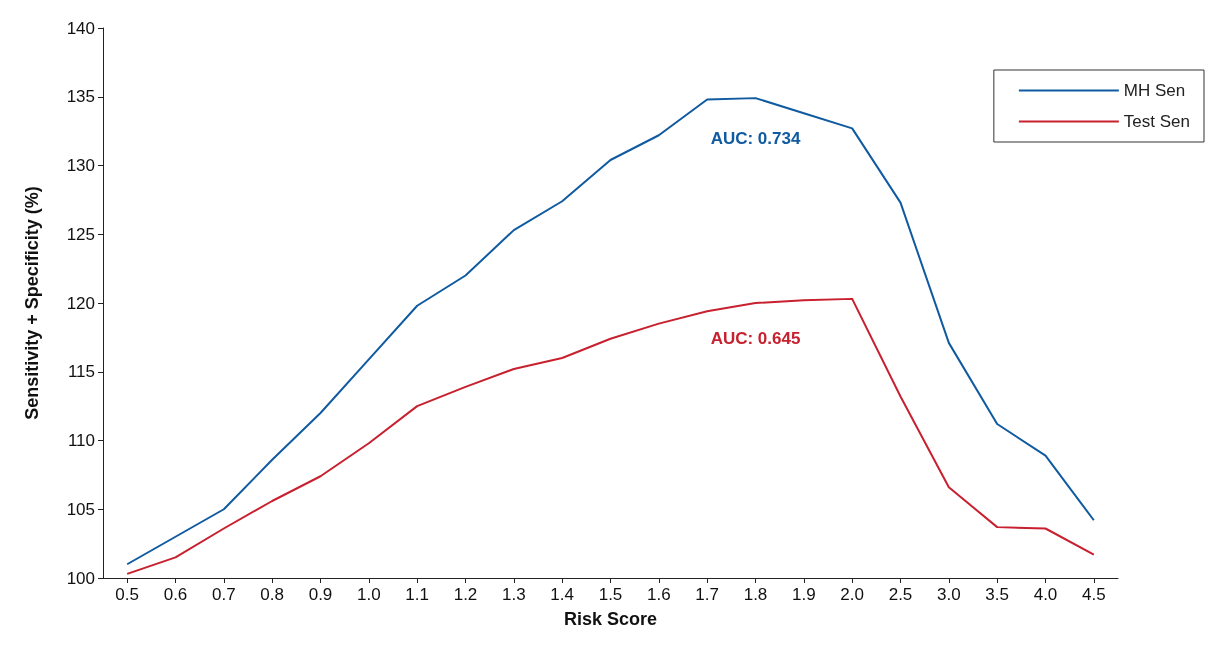 Image resolution: width=1219 pixels, height=648 pixels. Describe the element at coordinates (80, 578) in the screenshot. I see `y-tick-label: 100` at that location.